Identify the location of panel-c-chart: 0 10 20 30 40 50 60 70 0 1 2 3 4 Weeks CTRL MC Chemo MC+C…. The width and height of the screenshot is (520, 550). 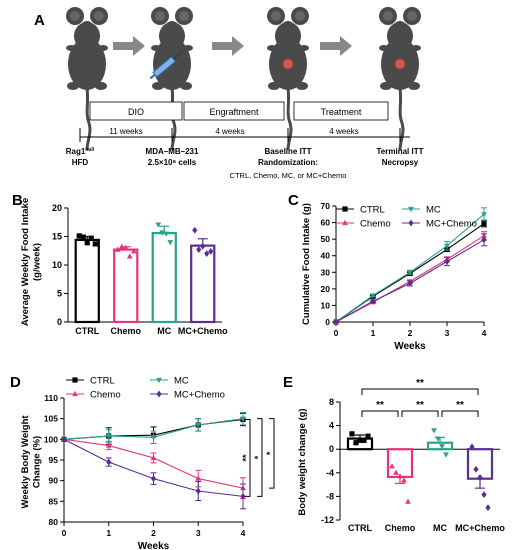
(394, 276).